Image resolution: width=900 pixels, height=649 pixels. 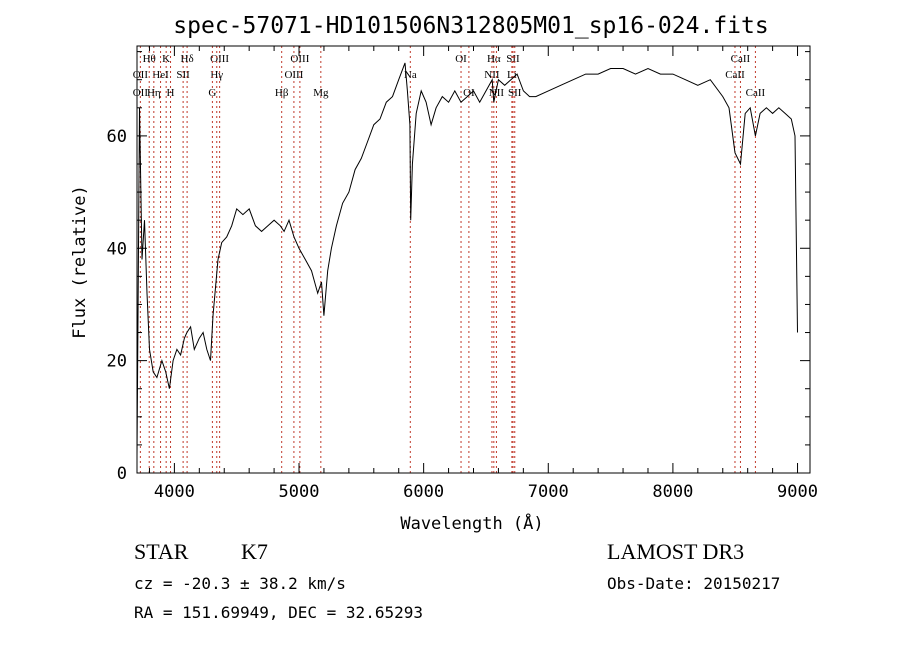 I want to click on marker-label: G, so click(x=212, y=93).